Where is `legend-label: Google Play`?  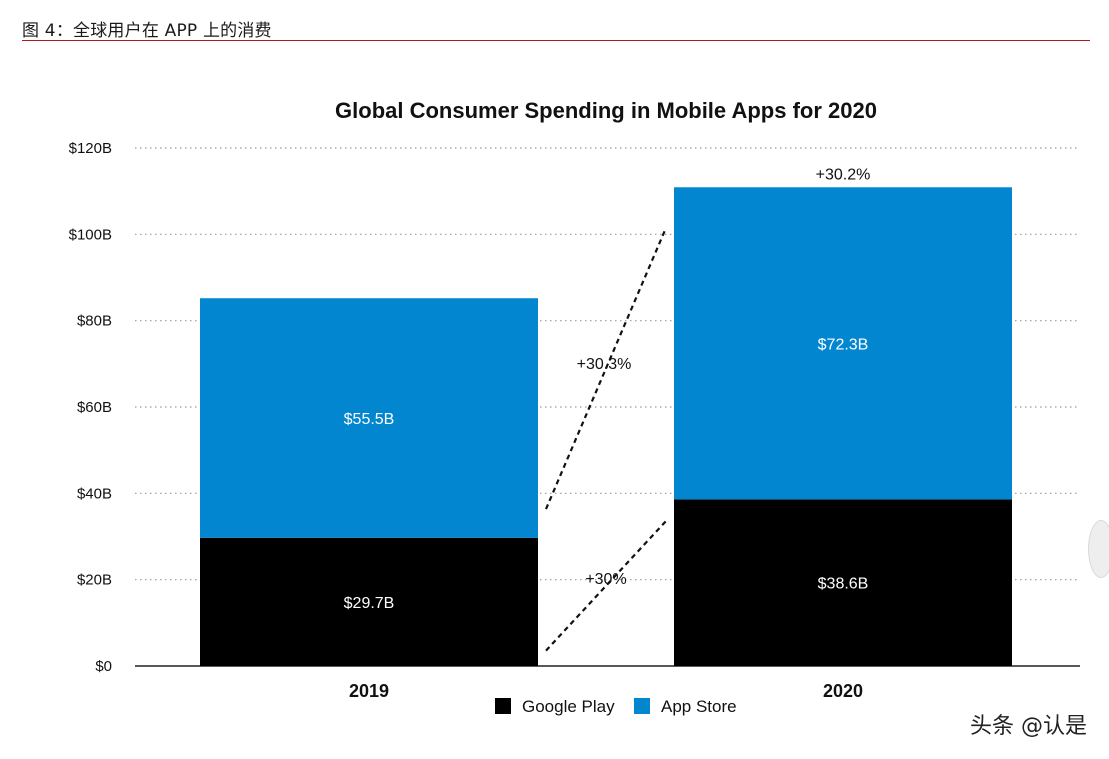
legend-label: Google Play is located at coordinates (568, 706).